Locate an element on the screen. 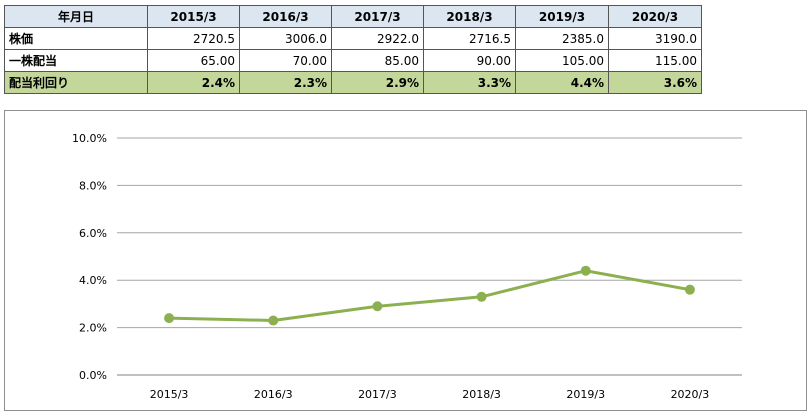 The height and width of the screenshot is (415, 812). table-cell: 2720.5 is located at coordinates (193, 38).